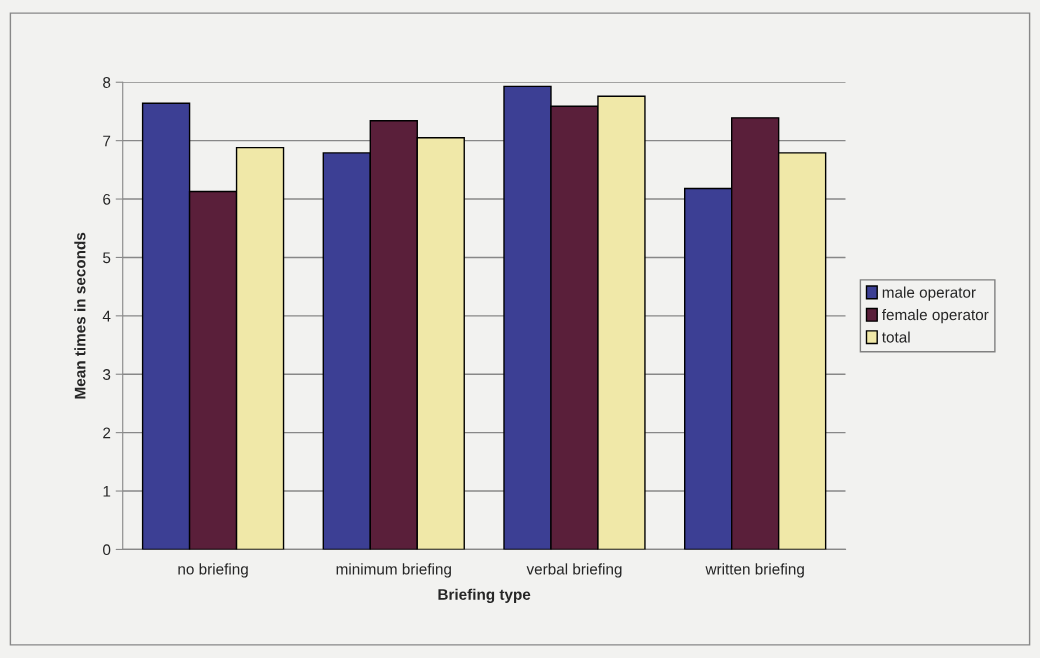  I want to click on y-axis-title: Mean times in seconds, so click(80, 315).